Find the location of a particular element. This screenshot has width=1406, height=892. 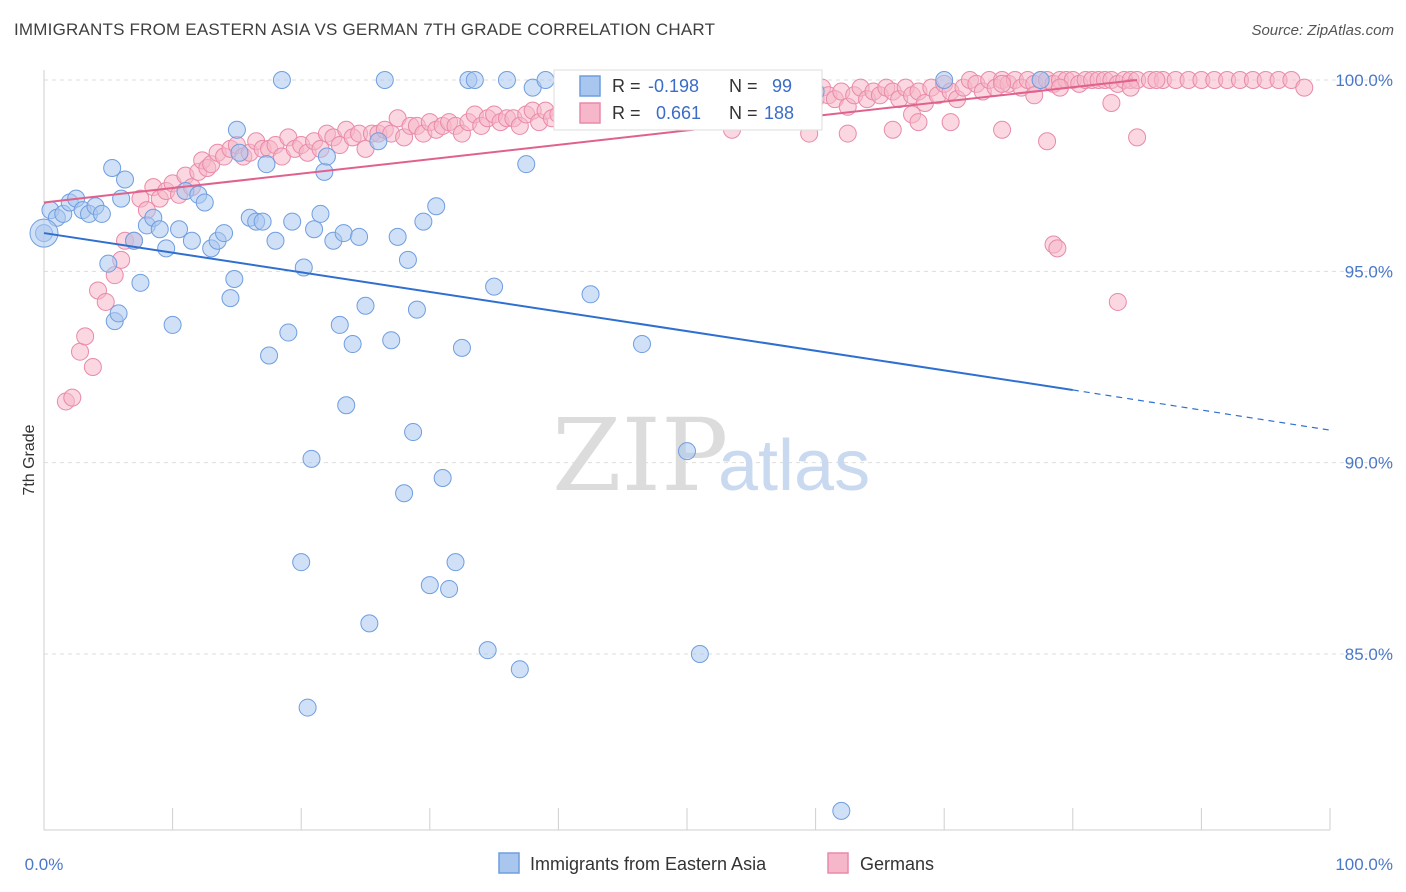

stats-blue-r-value: -0.198 is located at coordinates (673, 86).